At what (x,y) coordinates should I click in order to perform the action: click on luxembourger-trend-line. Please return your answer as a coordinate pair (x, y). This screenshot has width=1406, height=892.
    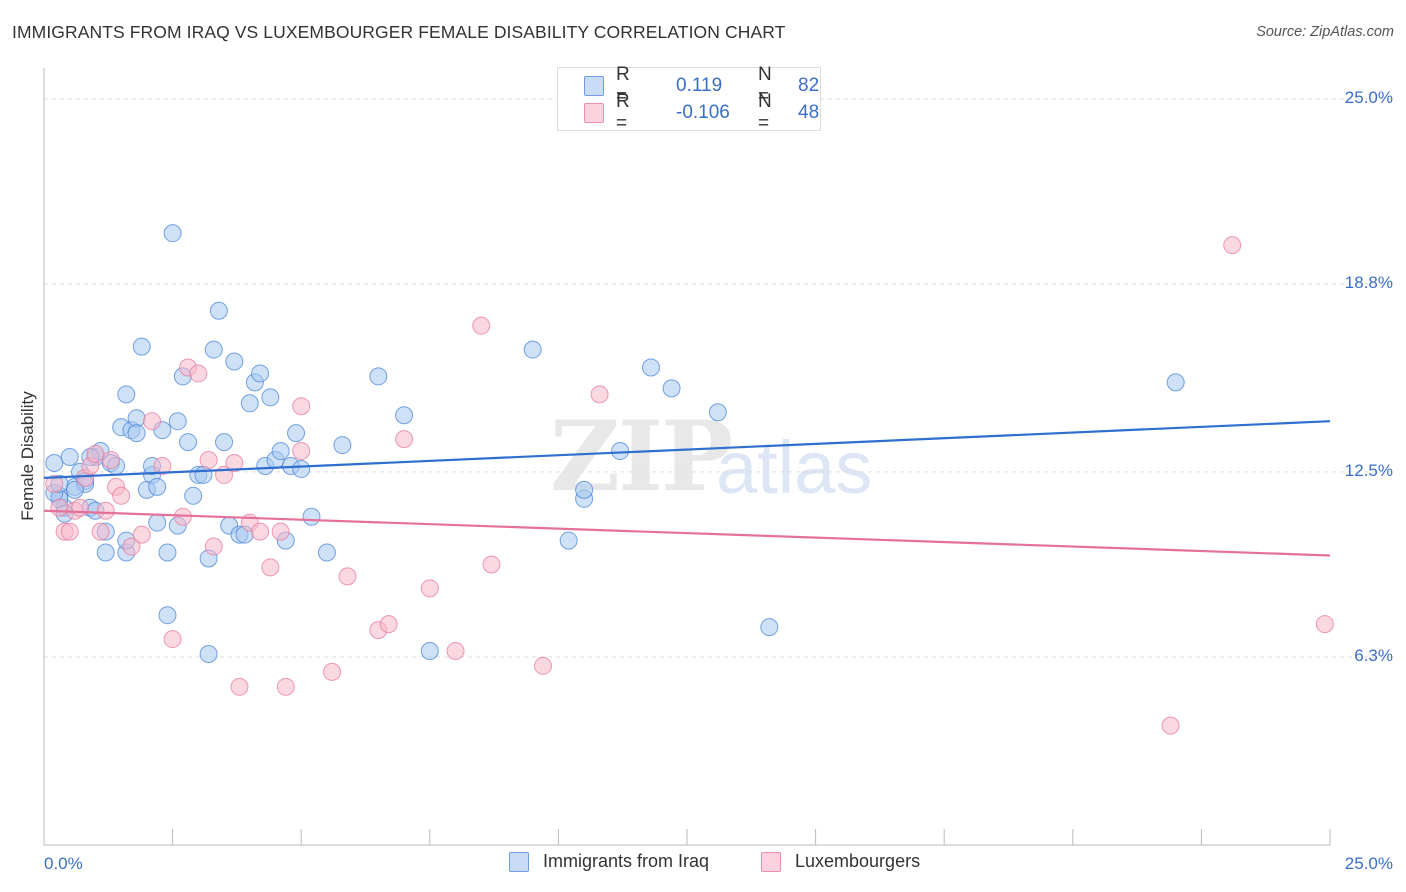
    Looking at the image, I should click on (687, 533).